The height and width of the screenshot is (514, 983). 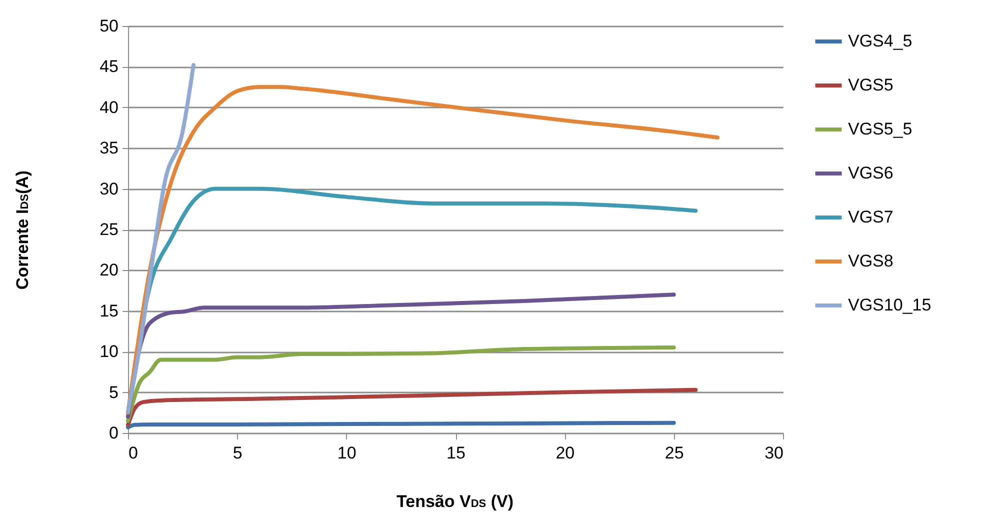 I want to click on legend-label: VGS5_5, so click(x=880, y=129).